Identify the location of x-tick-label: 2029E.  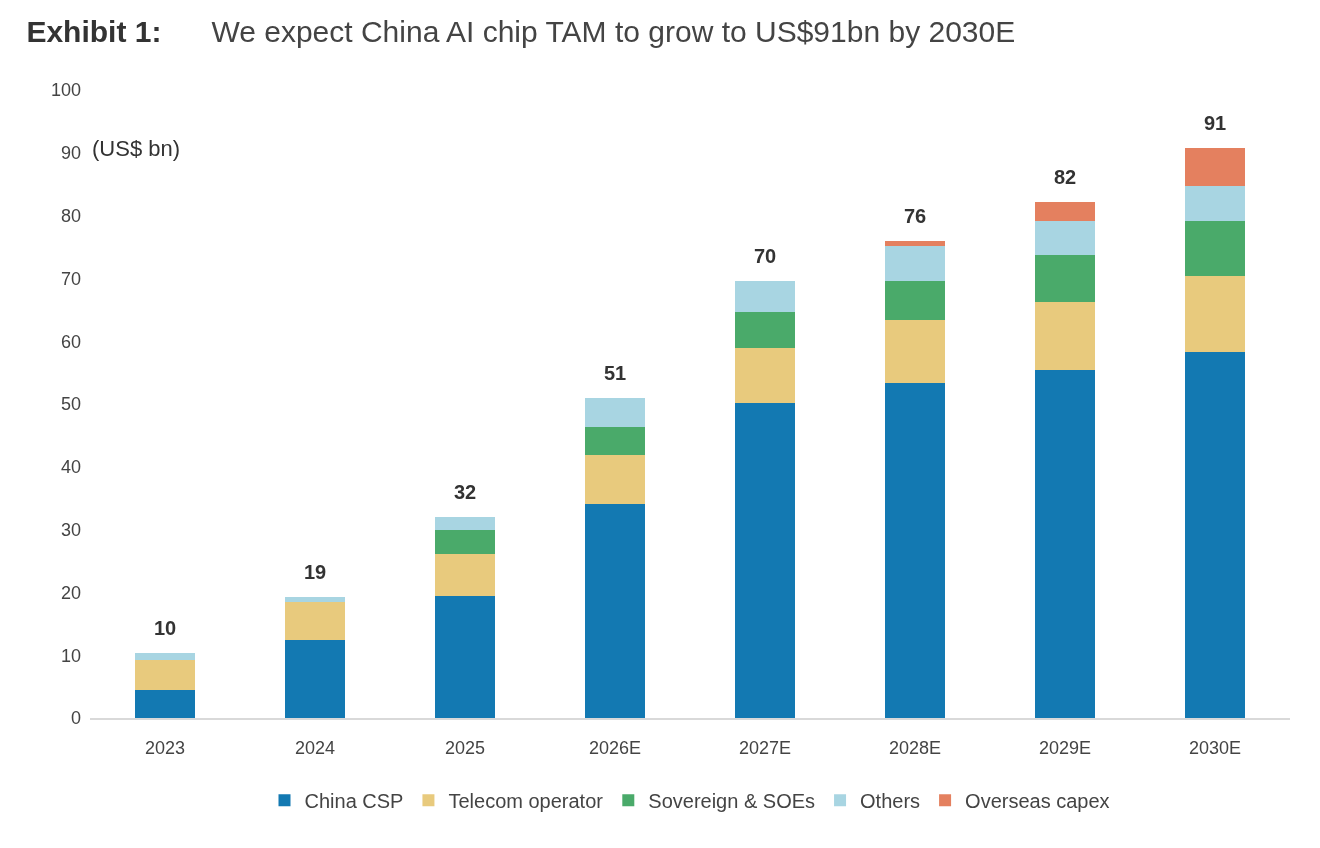
(1065, 747).